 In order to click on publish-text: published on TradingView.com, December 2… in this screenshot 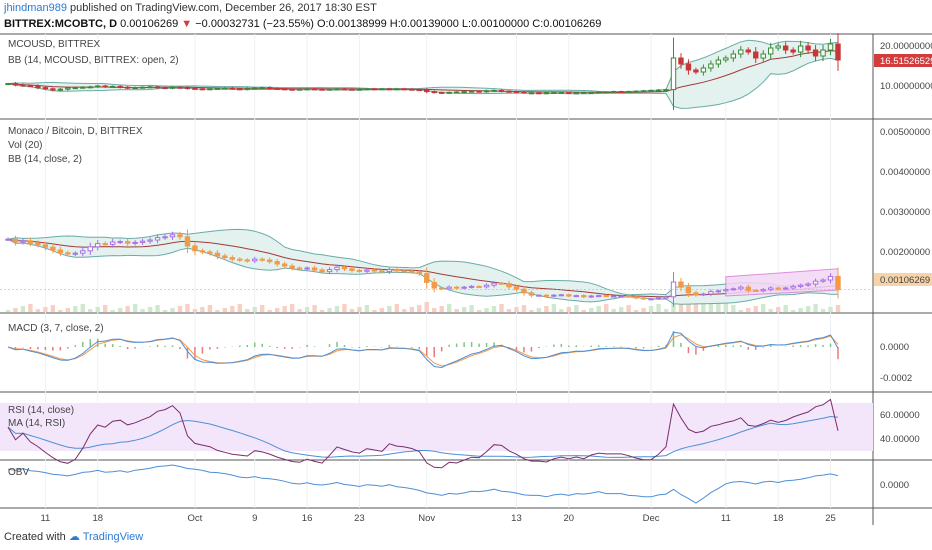, I will do `click(222, 8)`.